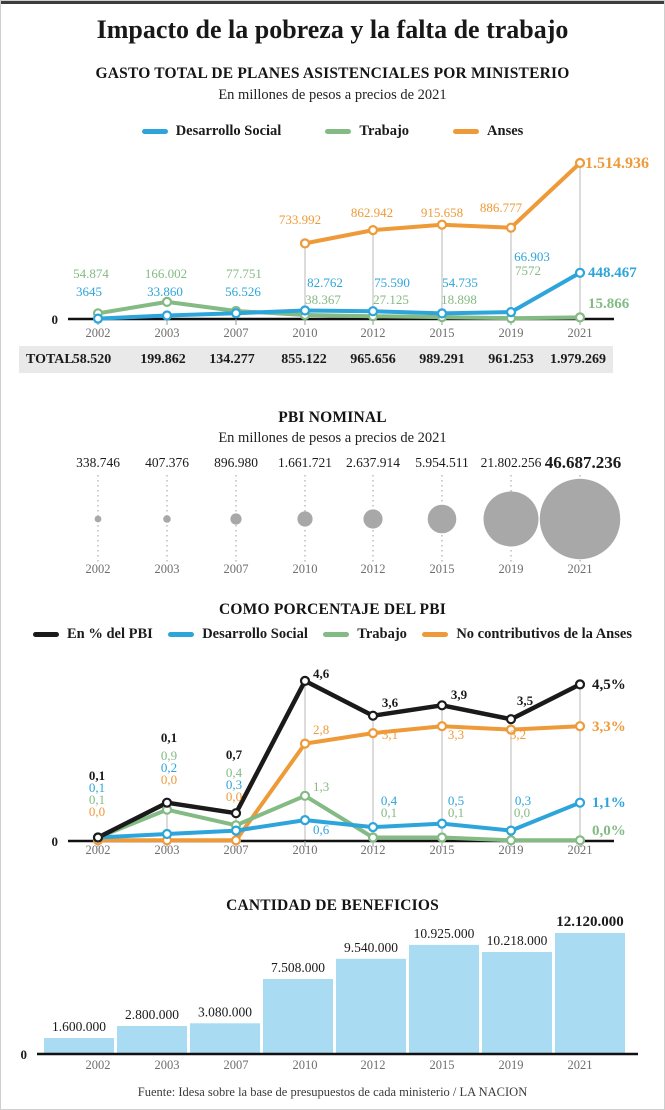  I want to click on bar-value-label: 3.080.000, so click(225, 1011).